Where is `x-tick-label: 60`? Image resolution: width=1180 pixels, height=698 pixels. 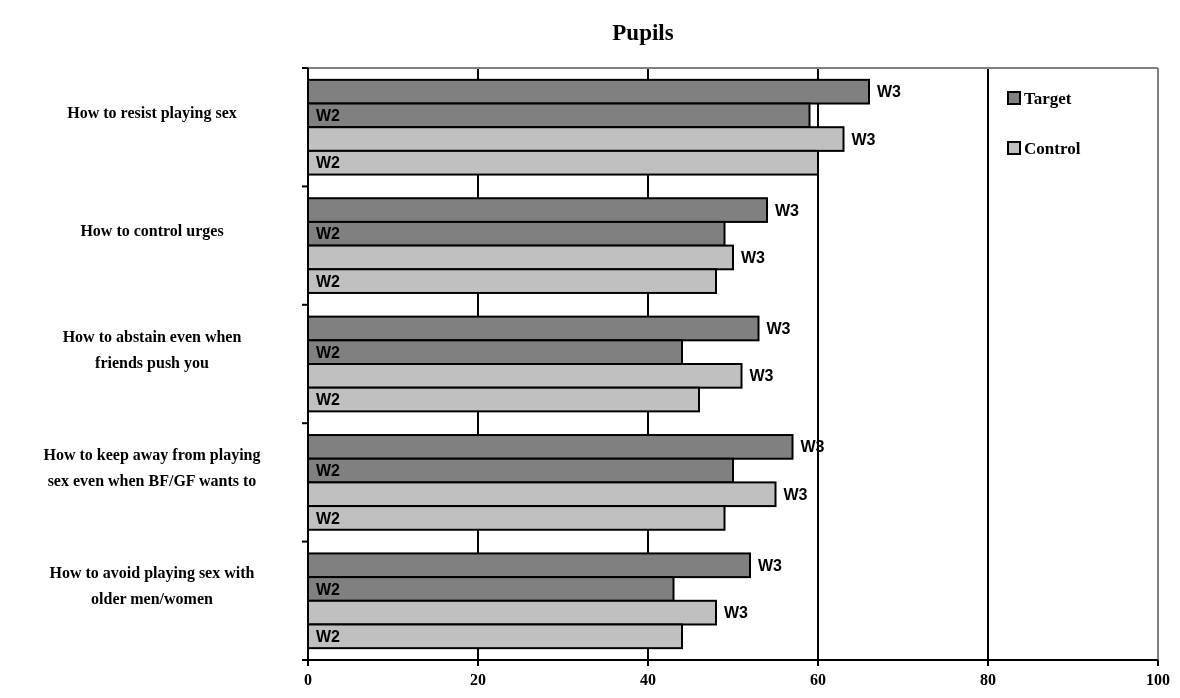 x-tick-label: 60 is located at coordinates (818, 679).